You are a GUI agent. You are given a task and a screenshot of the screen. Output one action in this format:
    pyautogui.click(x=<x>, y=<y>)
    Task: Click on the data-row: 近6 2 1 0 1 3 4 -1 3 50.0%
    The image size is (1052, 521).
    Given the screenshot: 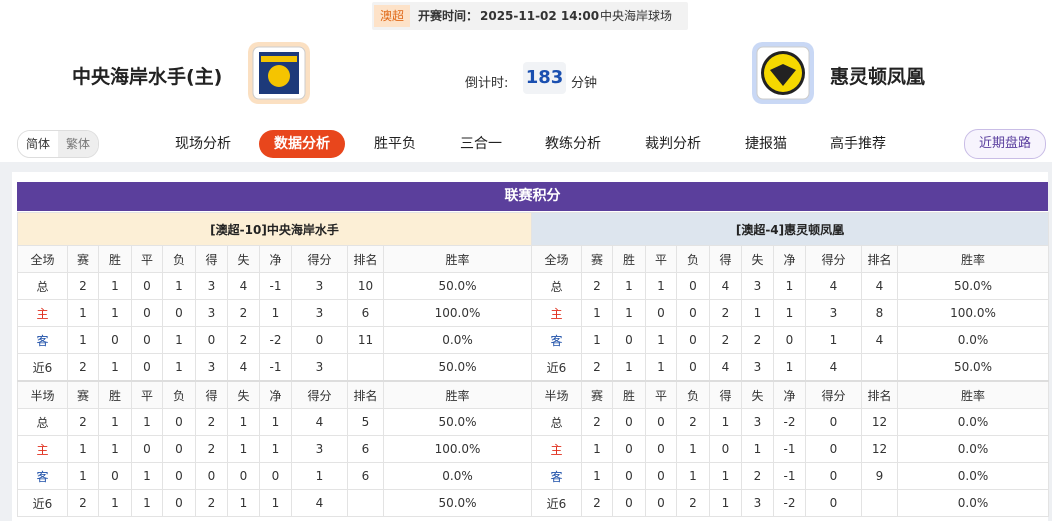 What is the action you would take?
    pyautogui.click(x=274, y=367)
    